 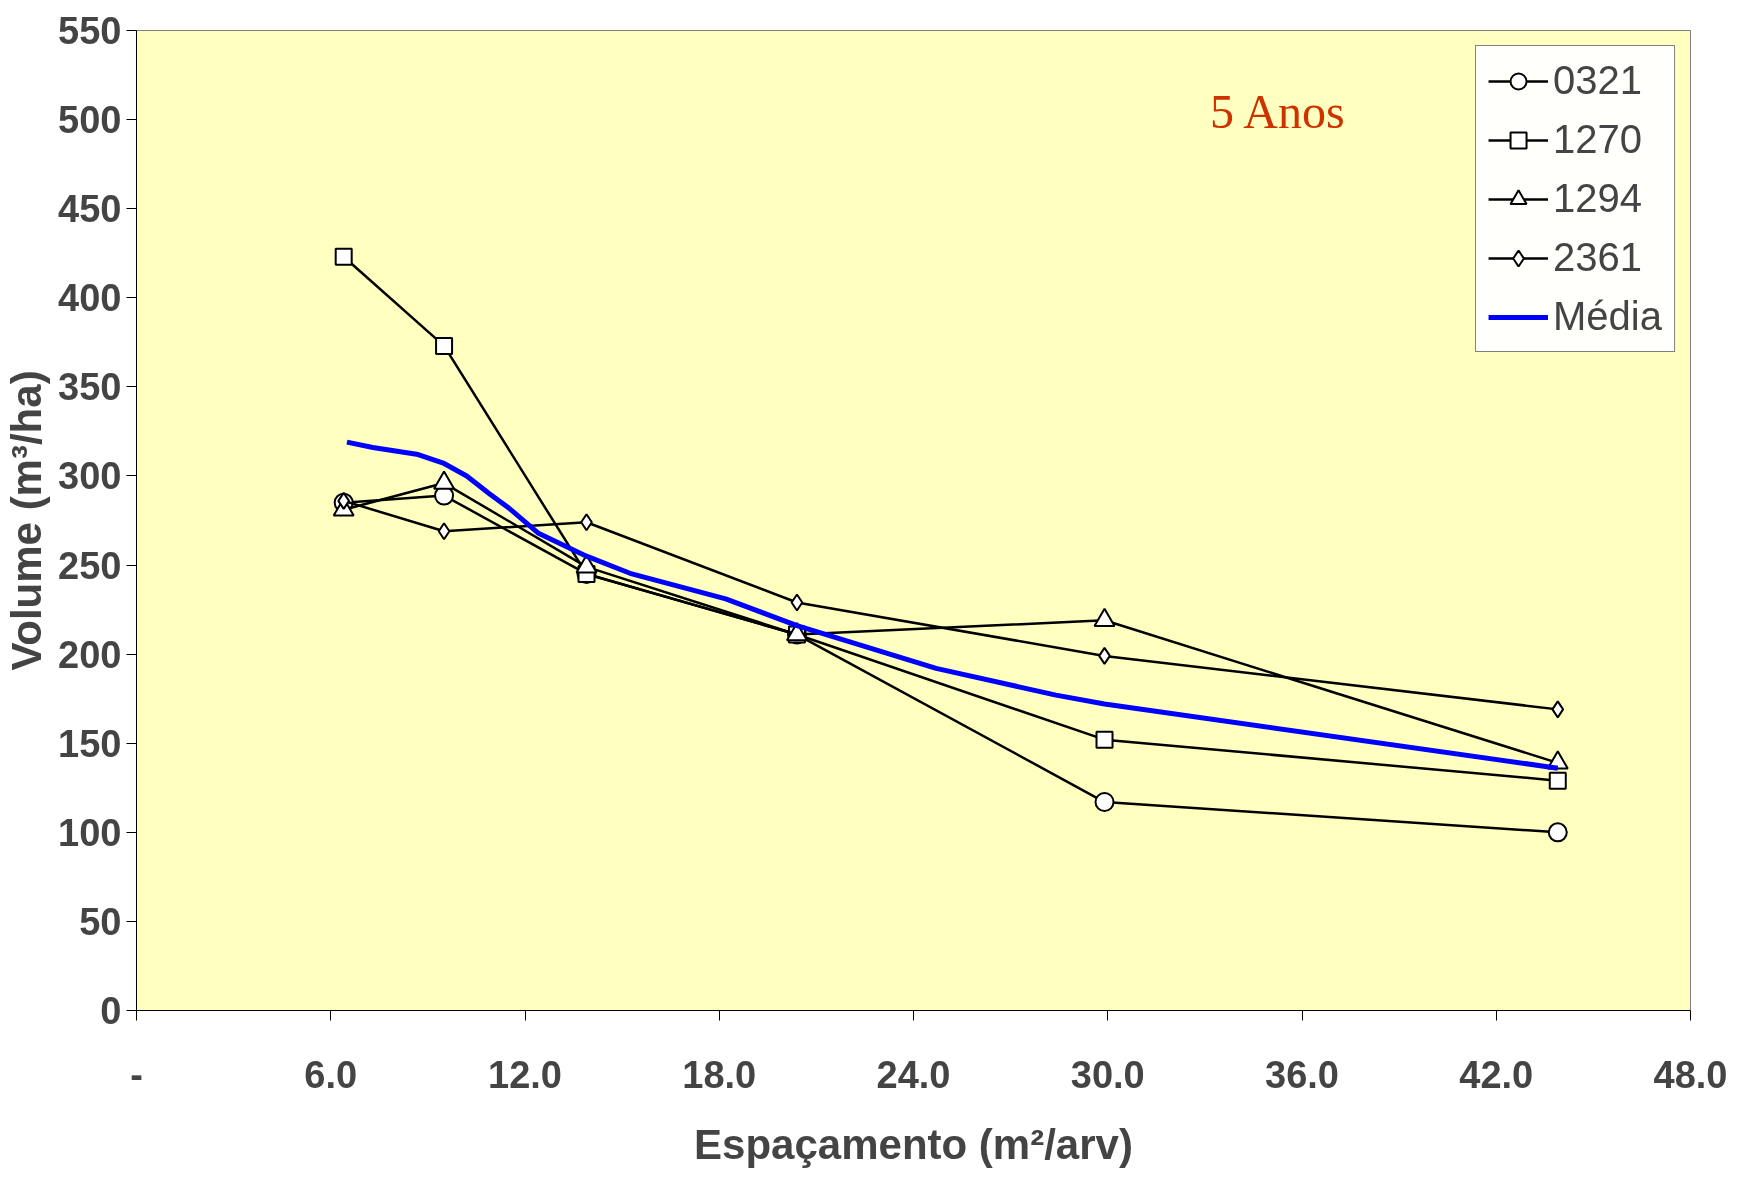 What do you see at coordinates (90, 743) in the screenshot?
I see `y-tick-label: 150` at bounding box center [90, 743].